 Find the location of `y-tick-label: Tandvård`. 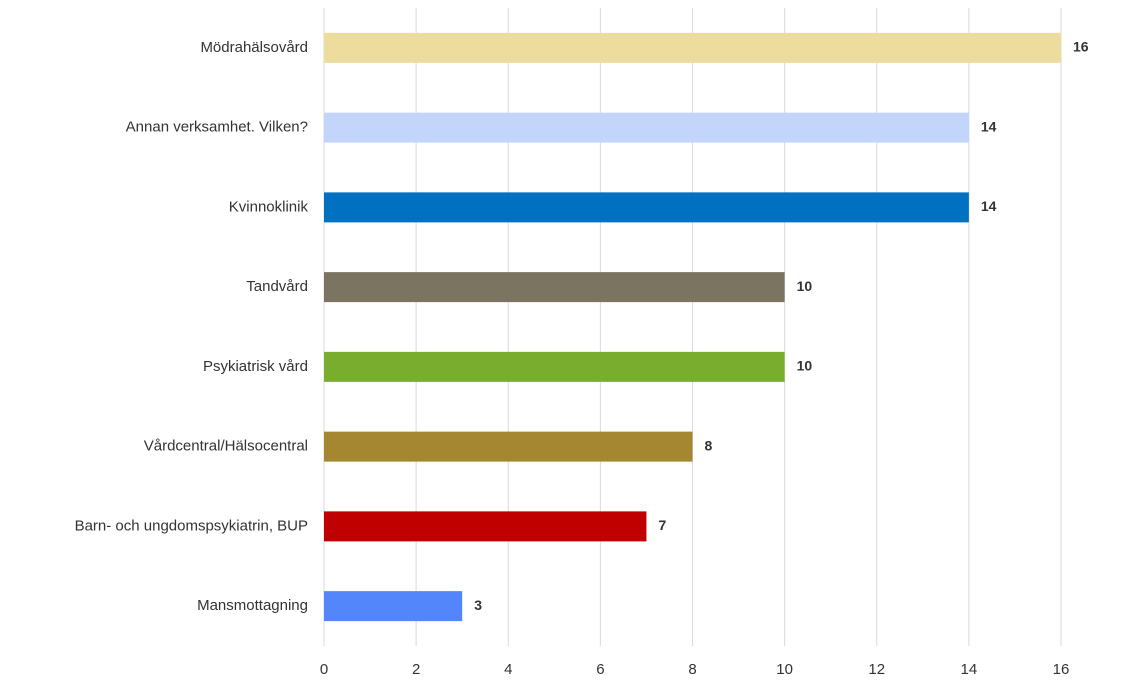

y-tick-label: Tandvård is located at coordinates (277, 286).